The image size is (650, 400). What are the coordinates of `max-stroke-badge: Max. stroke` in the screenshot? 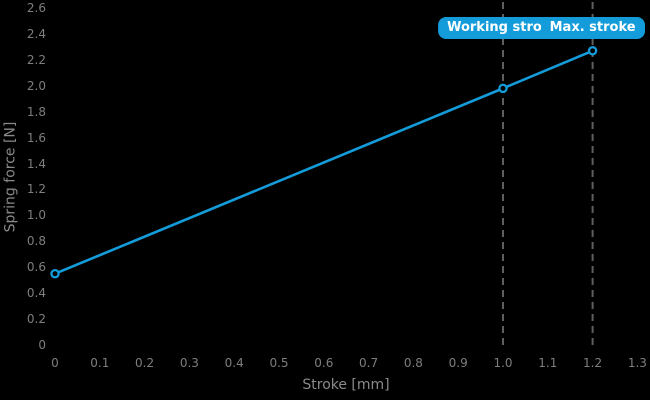 It's located at (592, 28).